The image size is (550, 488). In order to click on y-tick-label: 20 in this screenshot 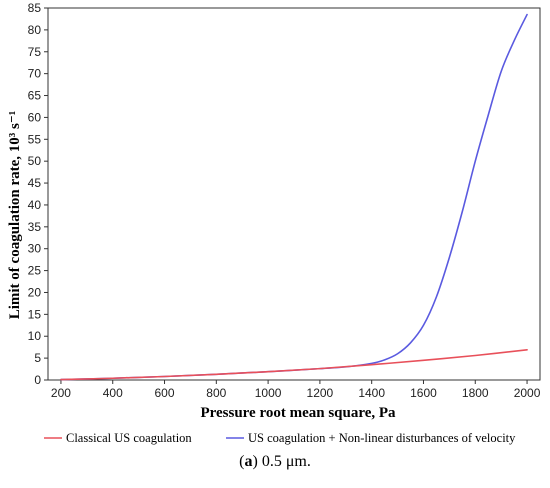, I will do `click(35, 292)`.